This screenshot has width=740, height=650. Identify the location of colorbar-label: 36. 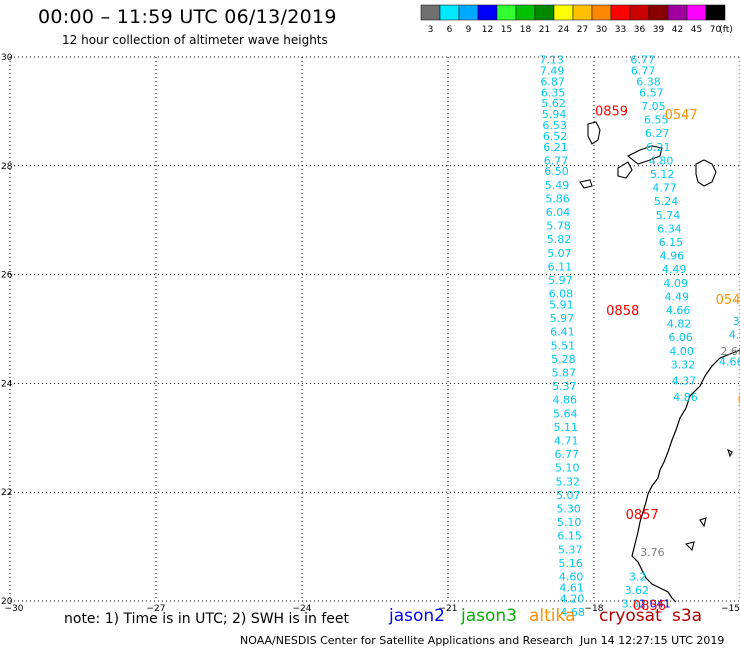
(640, 30).